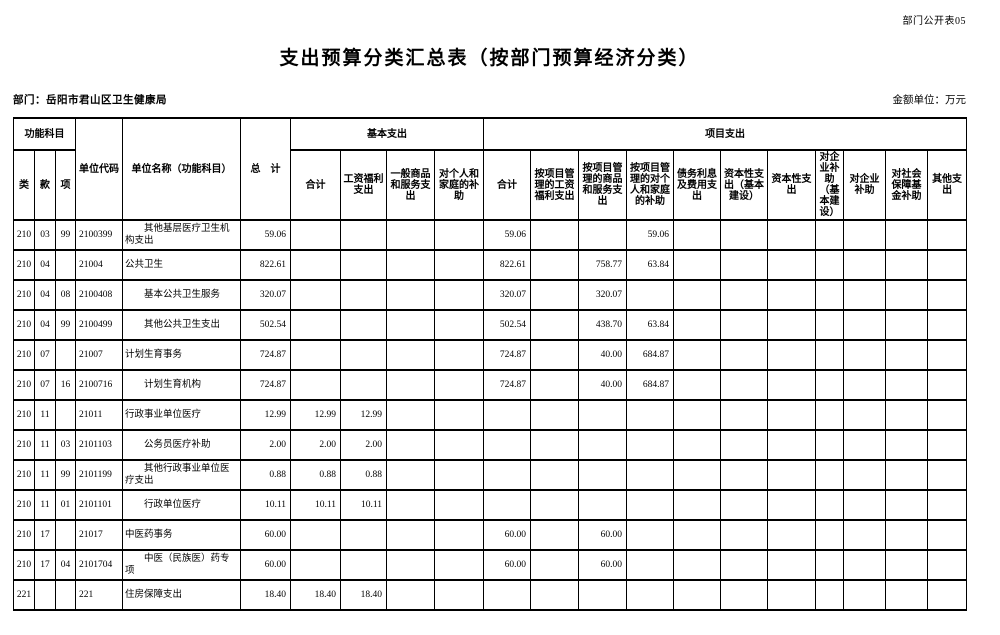 The height and width of the screenshot is (635, 1000). What do you see at coordinates (489, 58) in the screenshot?
I see `page-title: 支出预算分类汇总表（按部门预算经济分类）` at bounding box center [489, 58].